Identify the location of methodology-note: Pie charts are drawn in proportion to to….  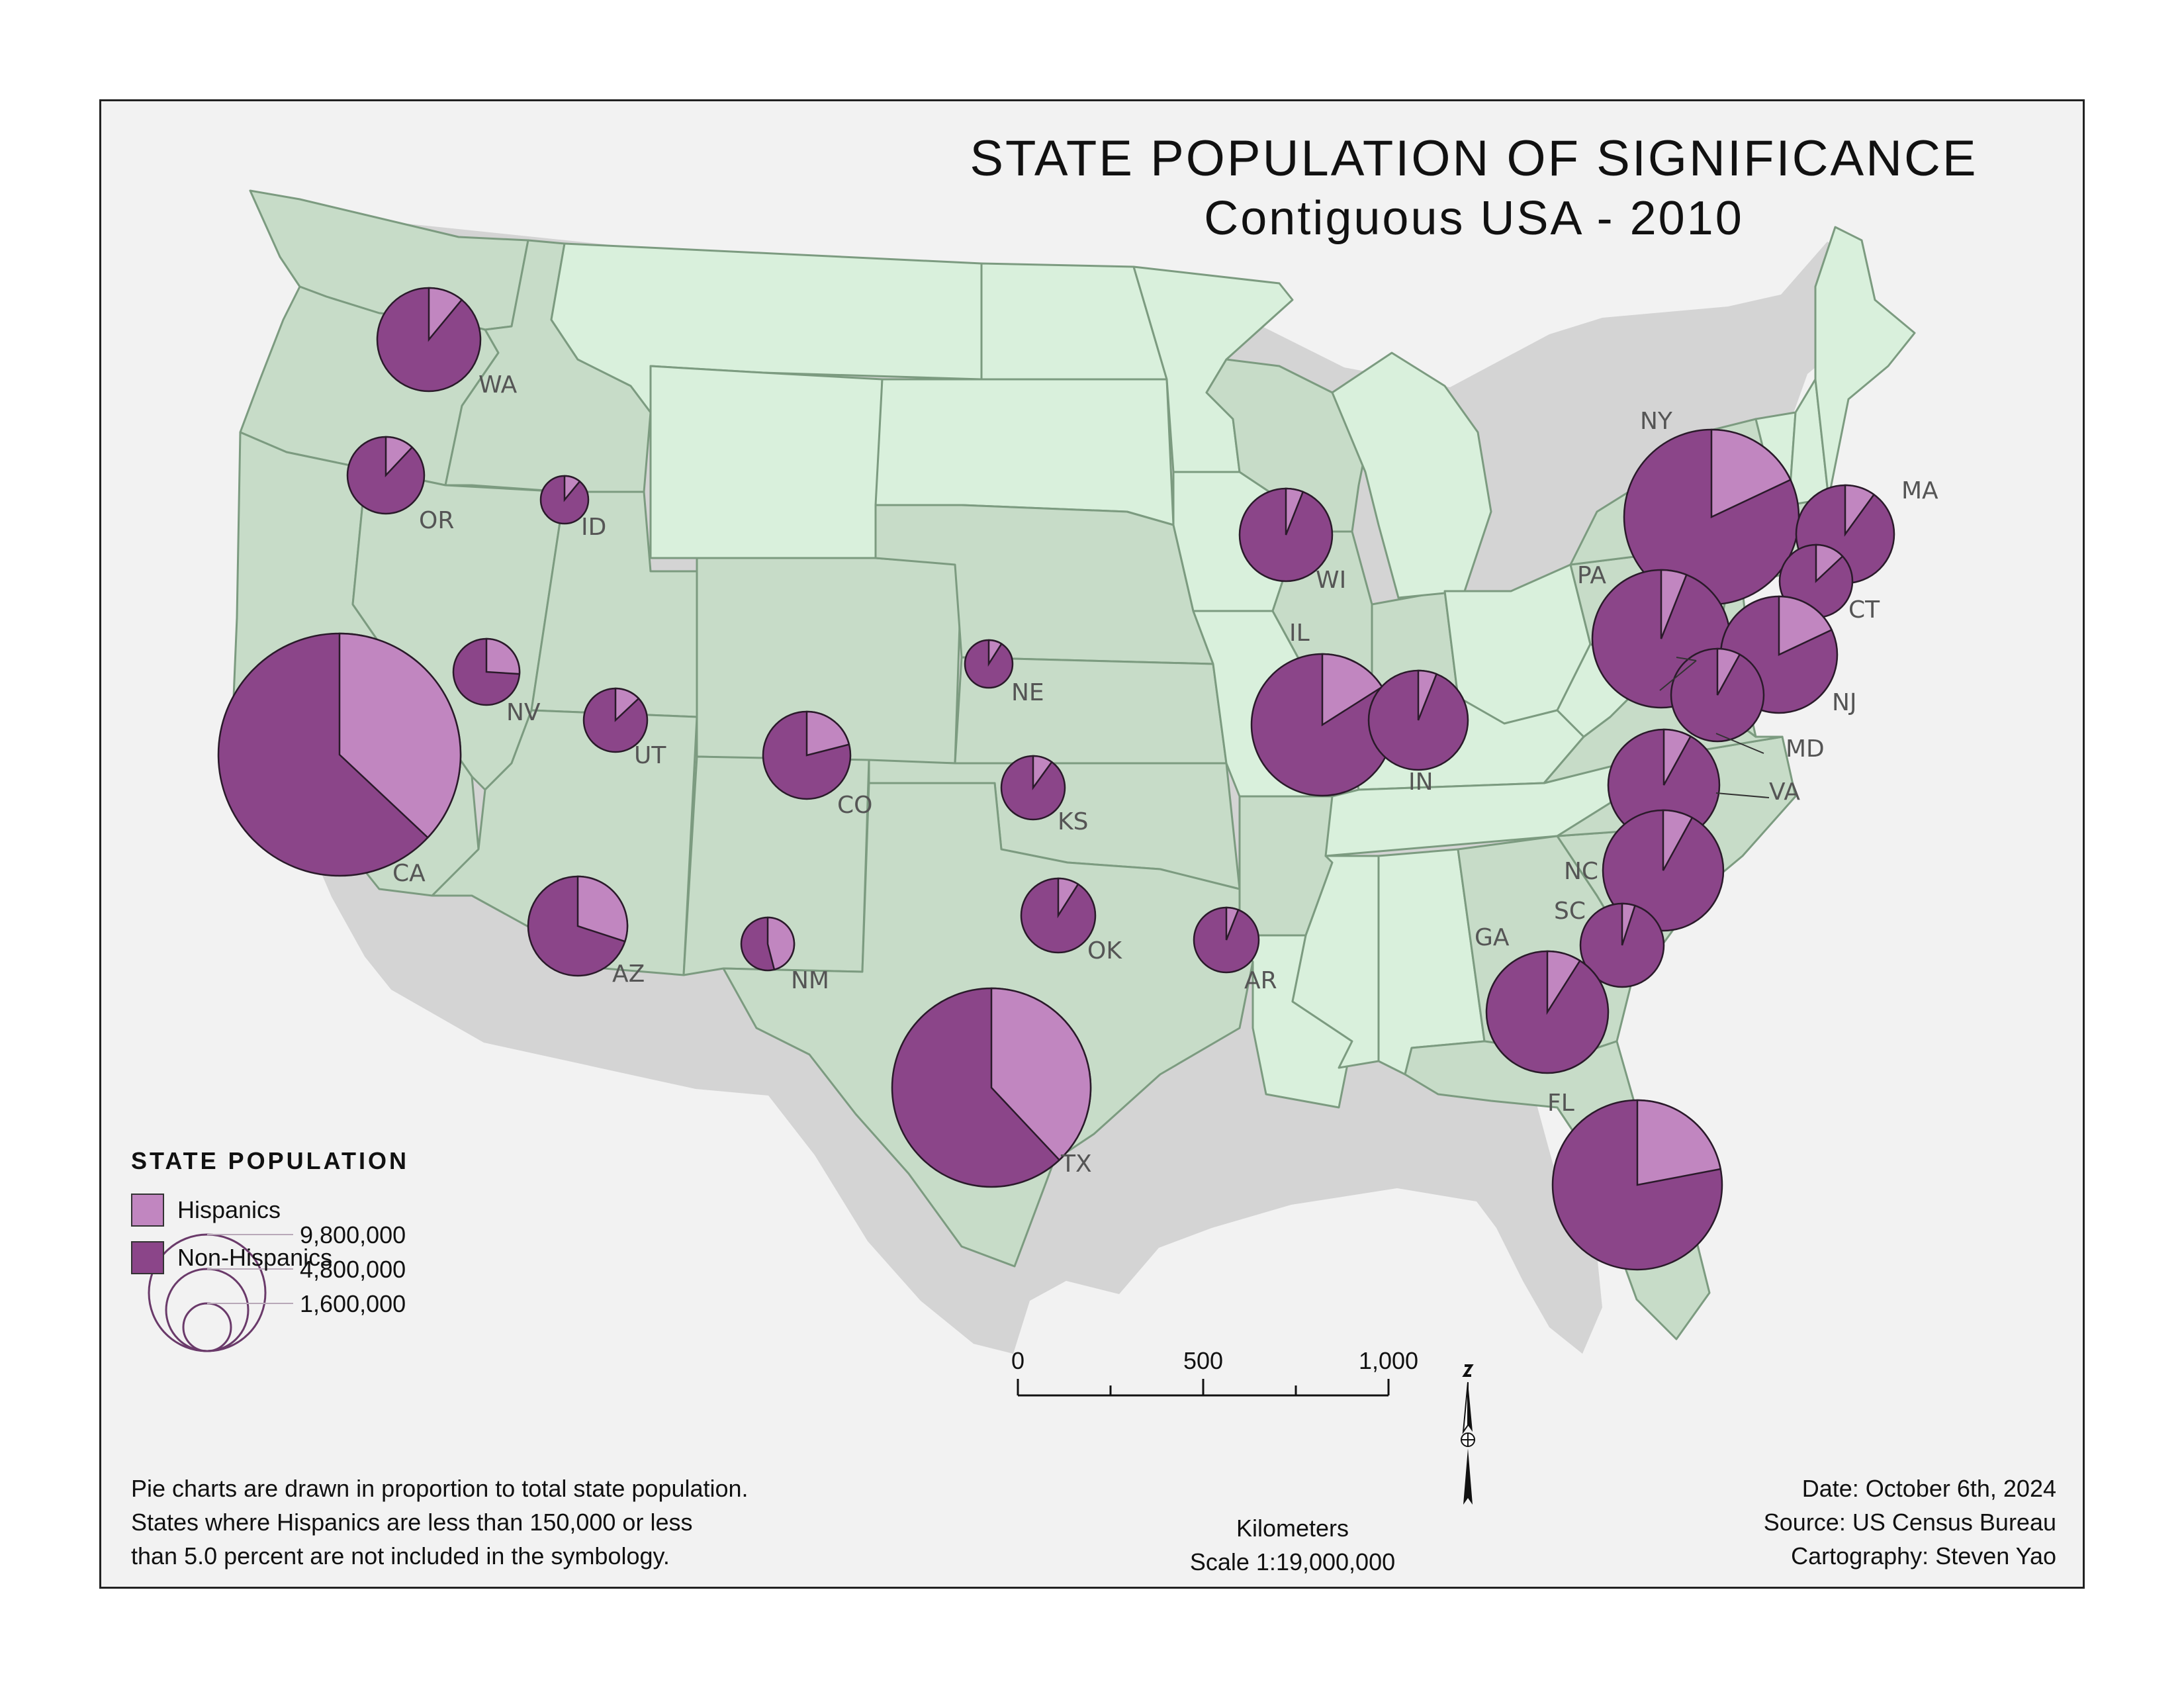
(528, 1522).